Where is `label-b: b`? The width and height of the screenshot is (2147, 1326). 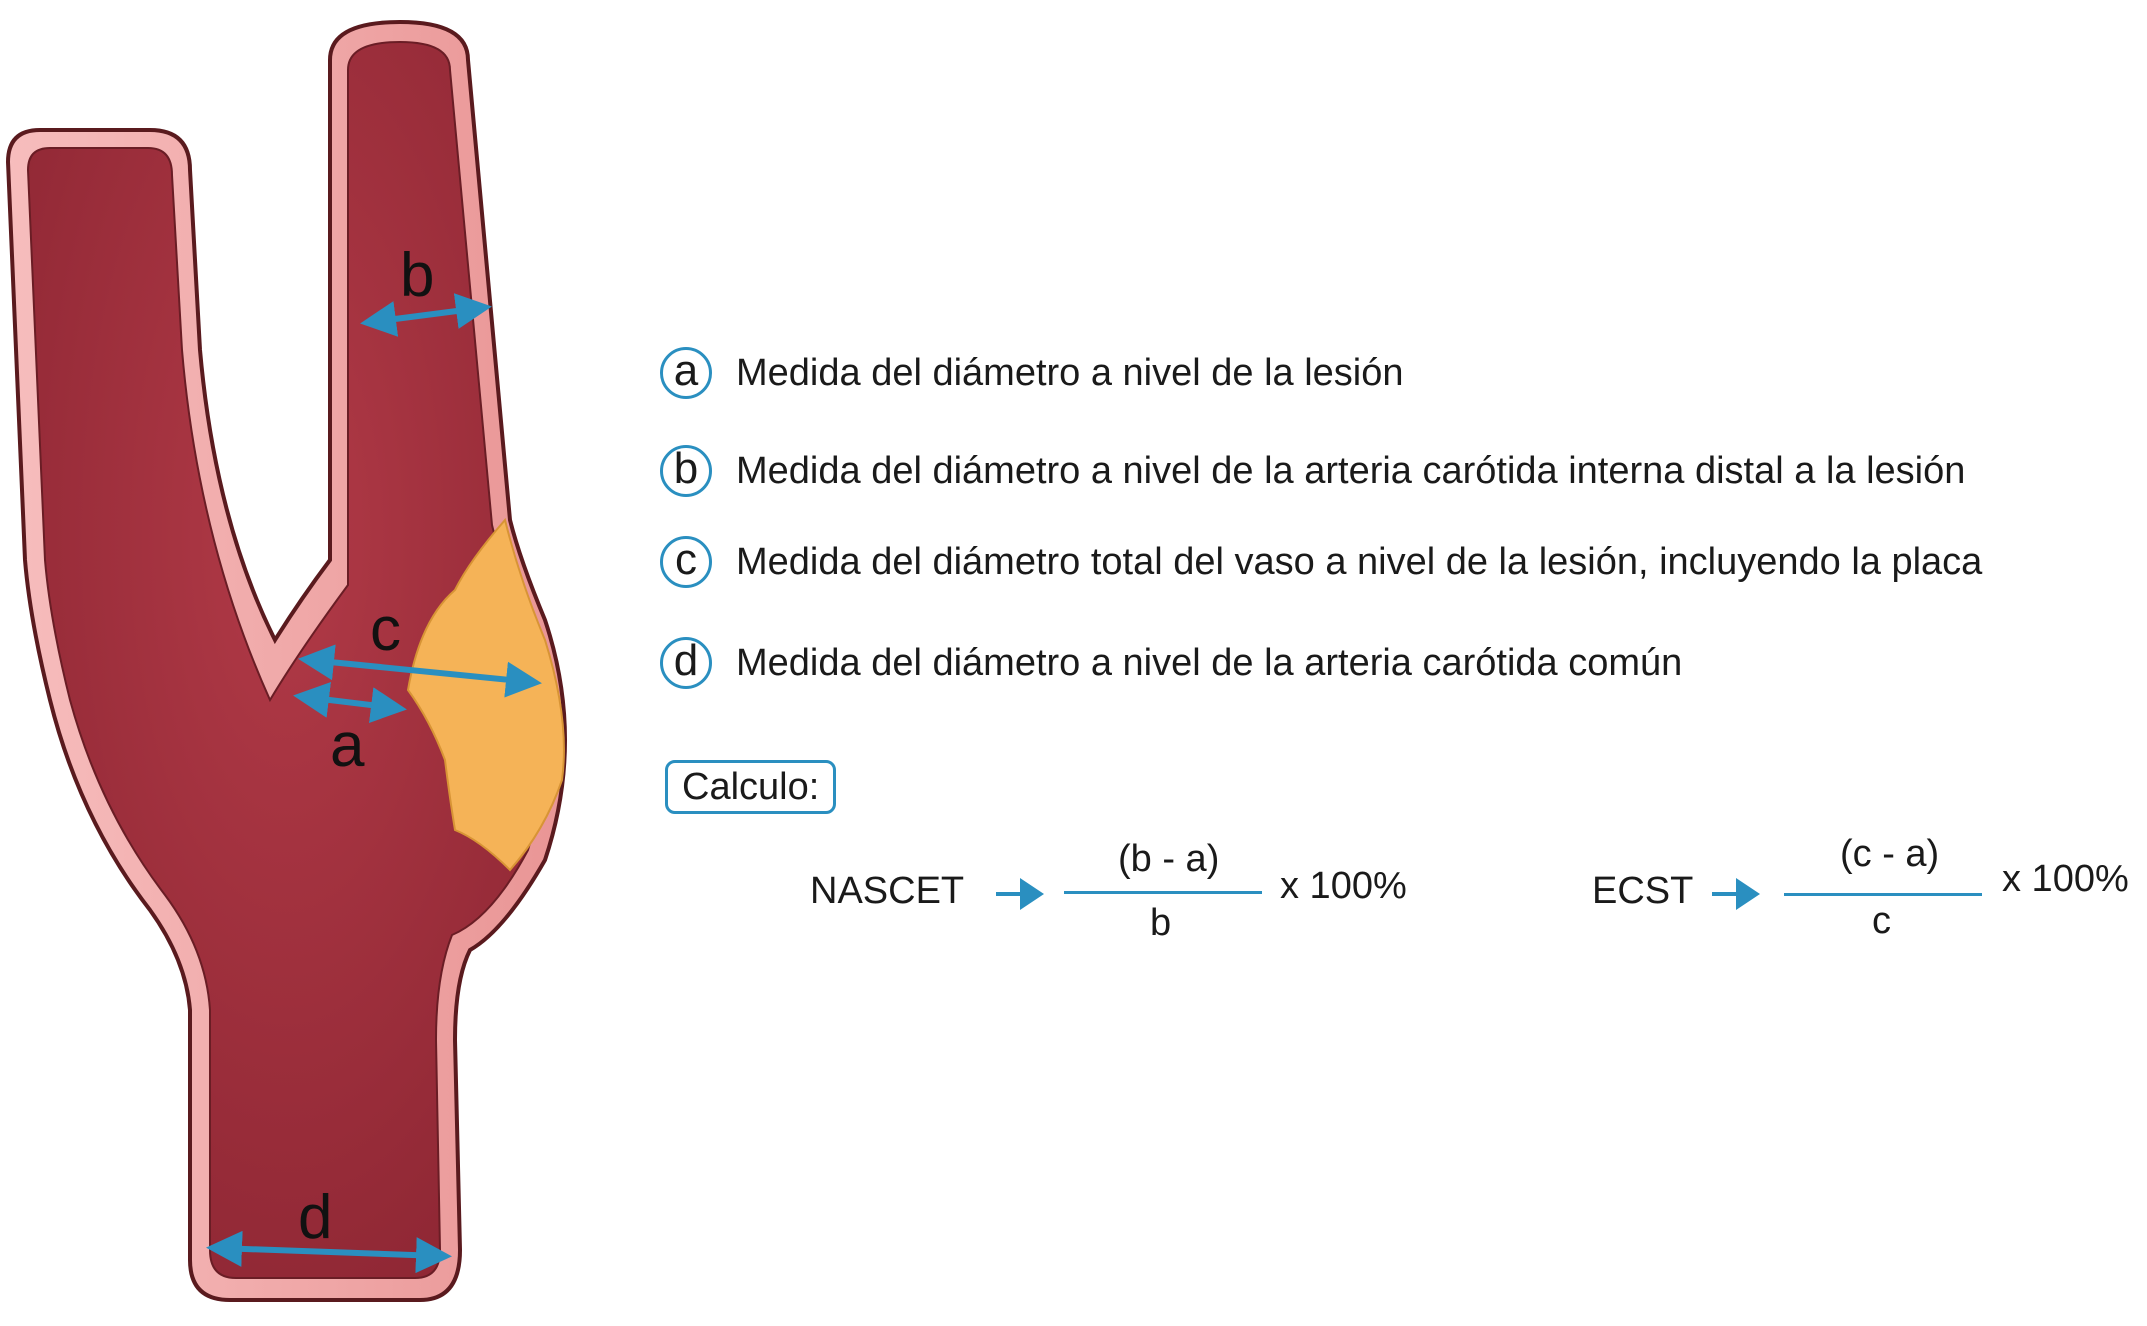 label-b: b is located at coordinates (417, 275).